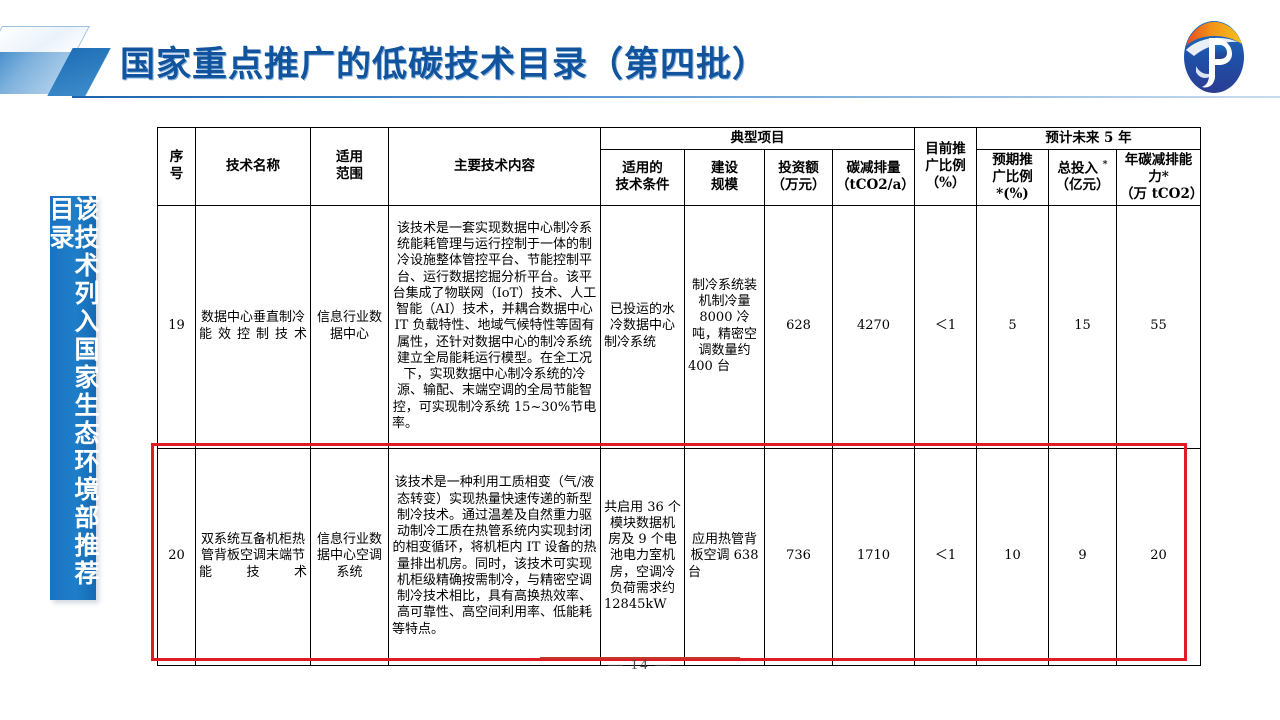  What do you see at coordinates (176, 326) in the screenshot?
I see `cell-no: 19` at bounding box center [176, 326].